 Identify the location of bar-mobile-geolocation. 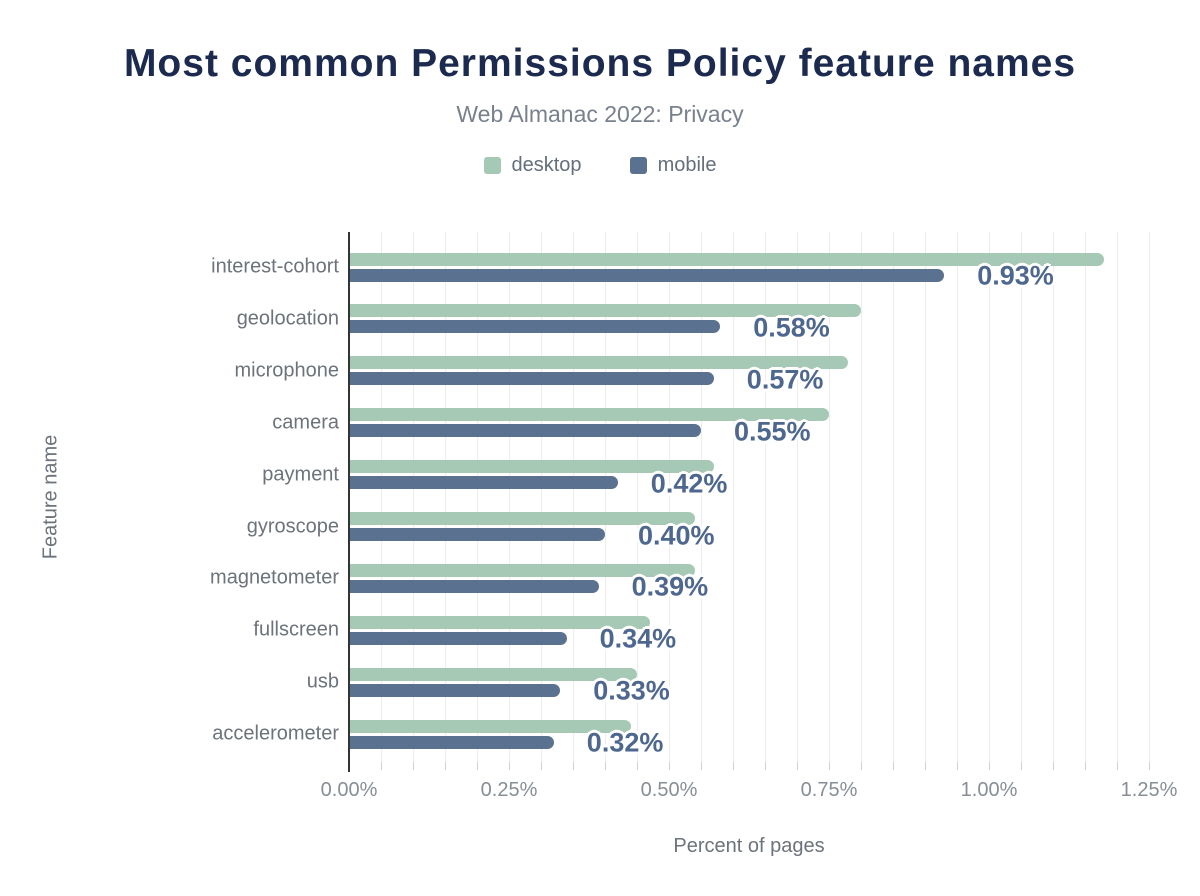
(535, 327).